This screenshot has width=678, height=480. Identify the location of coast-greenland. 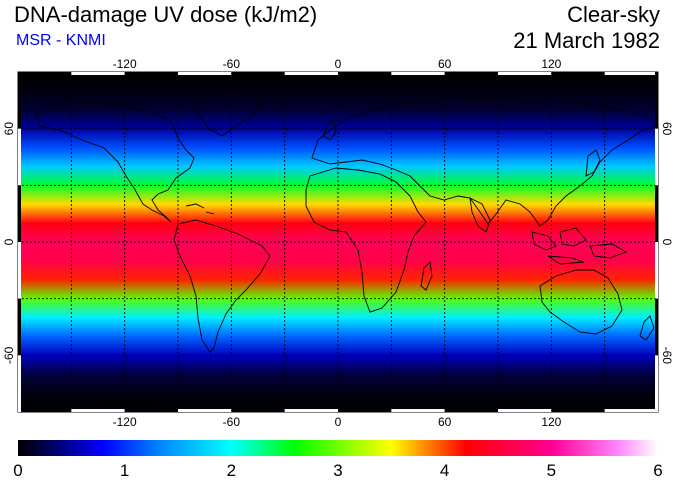
(229, 114).